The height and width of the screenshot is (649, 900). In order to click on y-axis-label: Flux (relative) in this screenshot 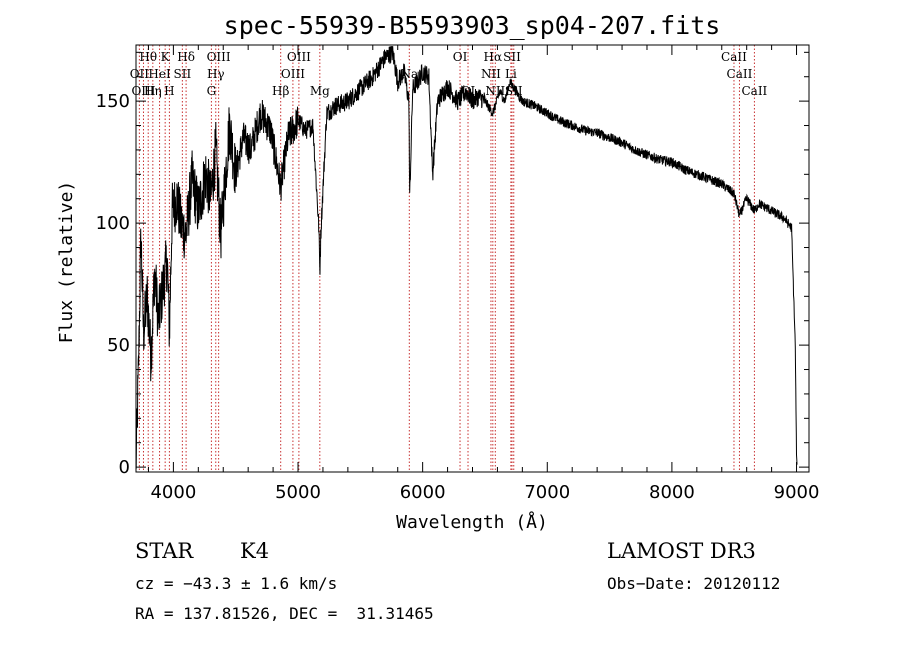, I will do `click(66, 262)`.